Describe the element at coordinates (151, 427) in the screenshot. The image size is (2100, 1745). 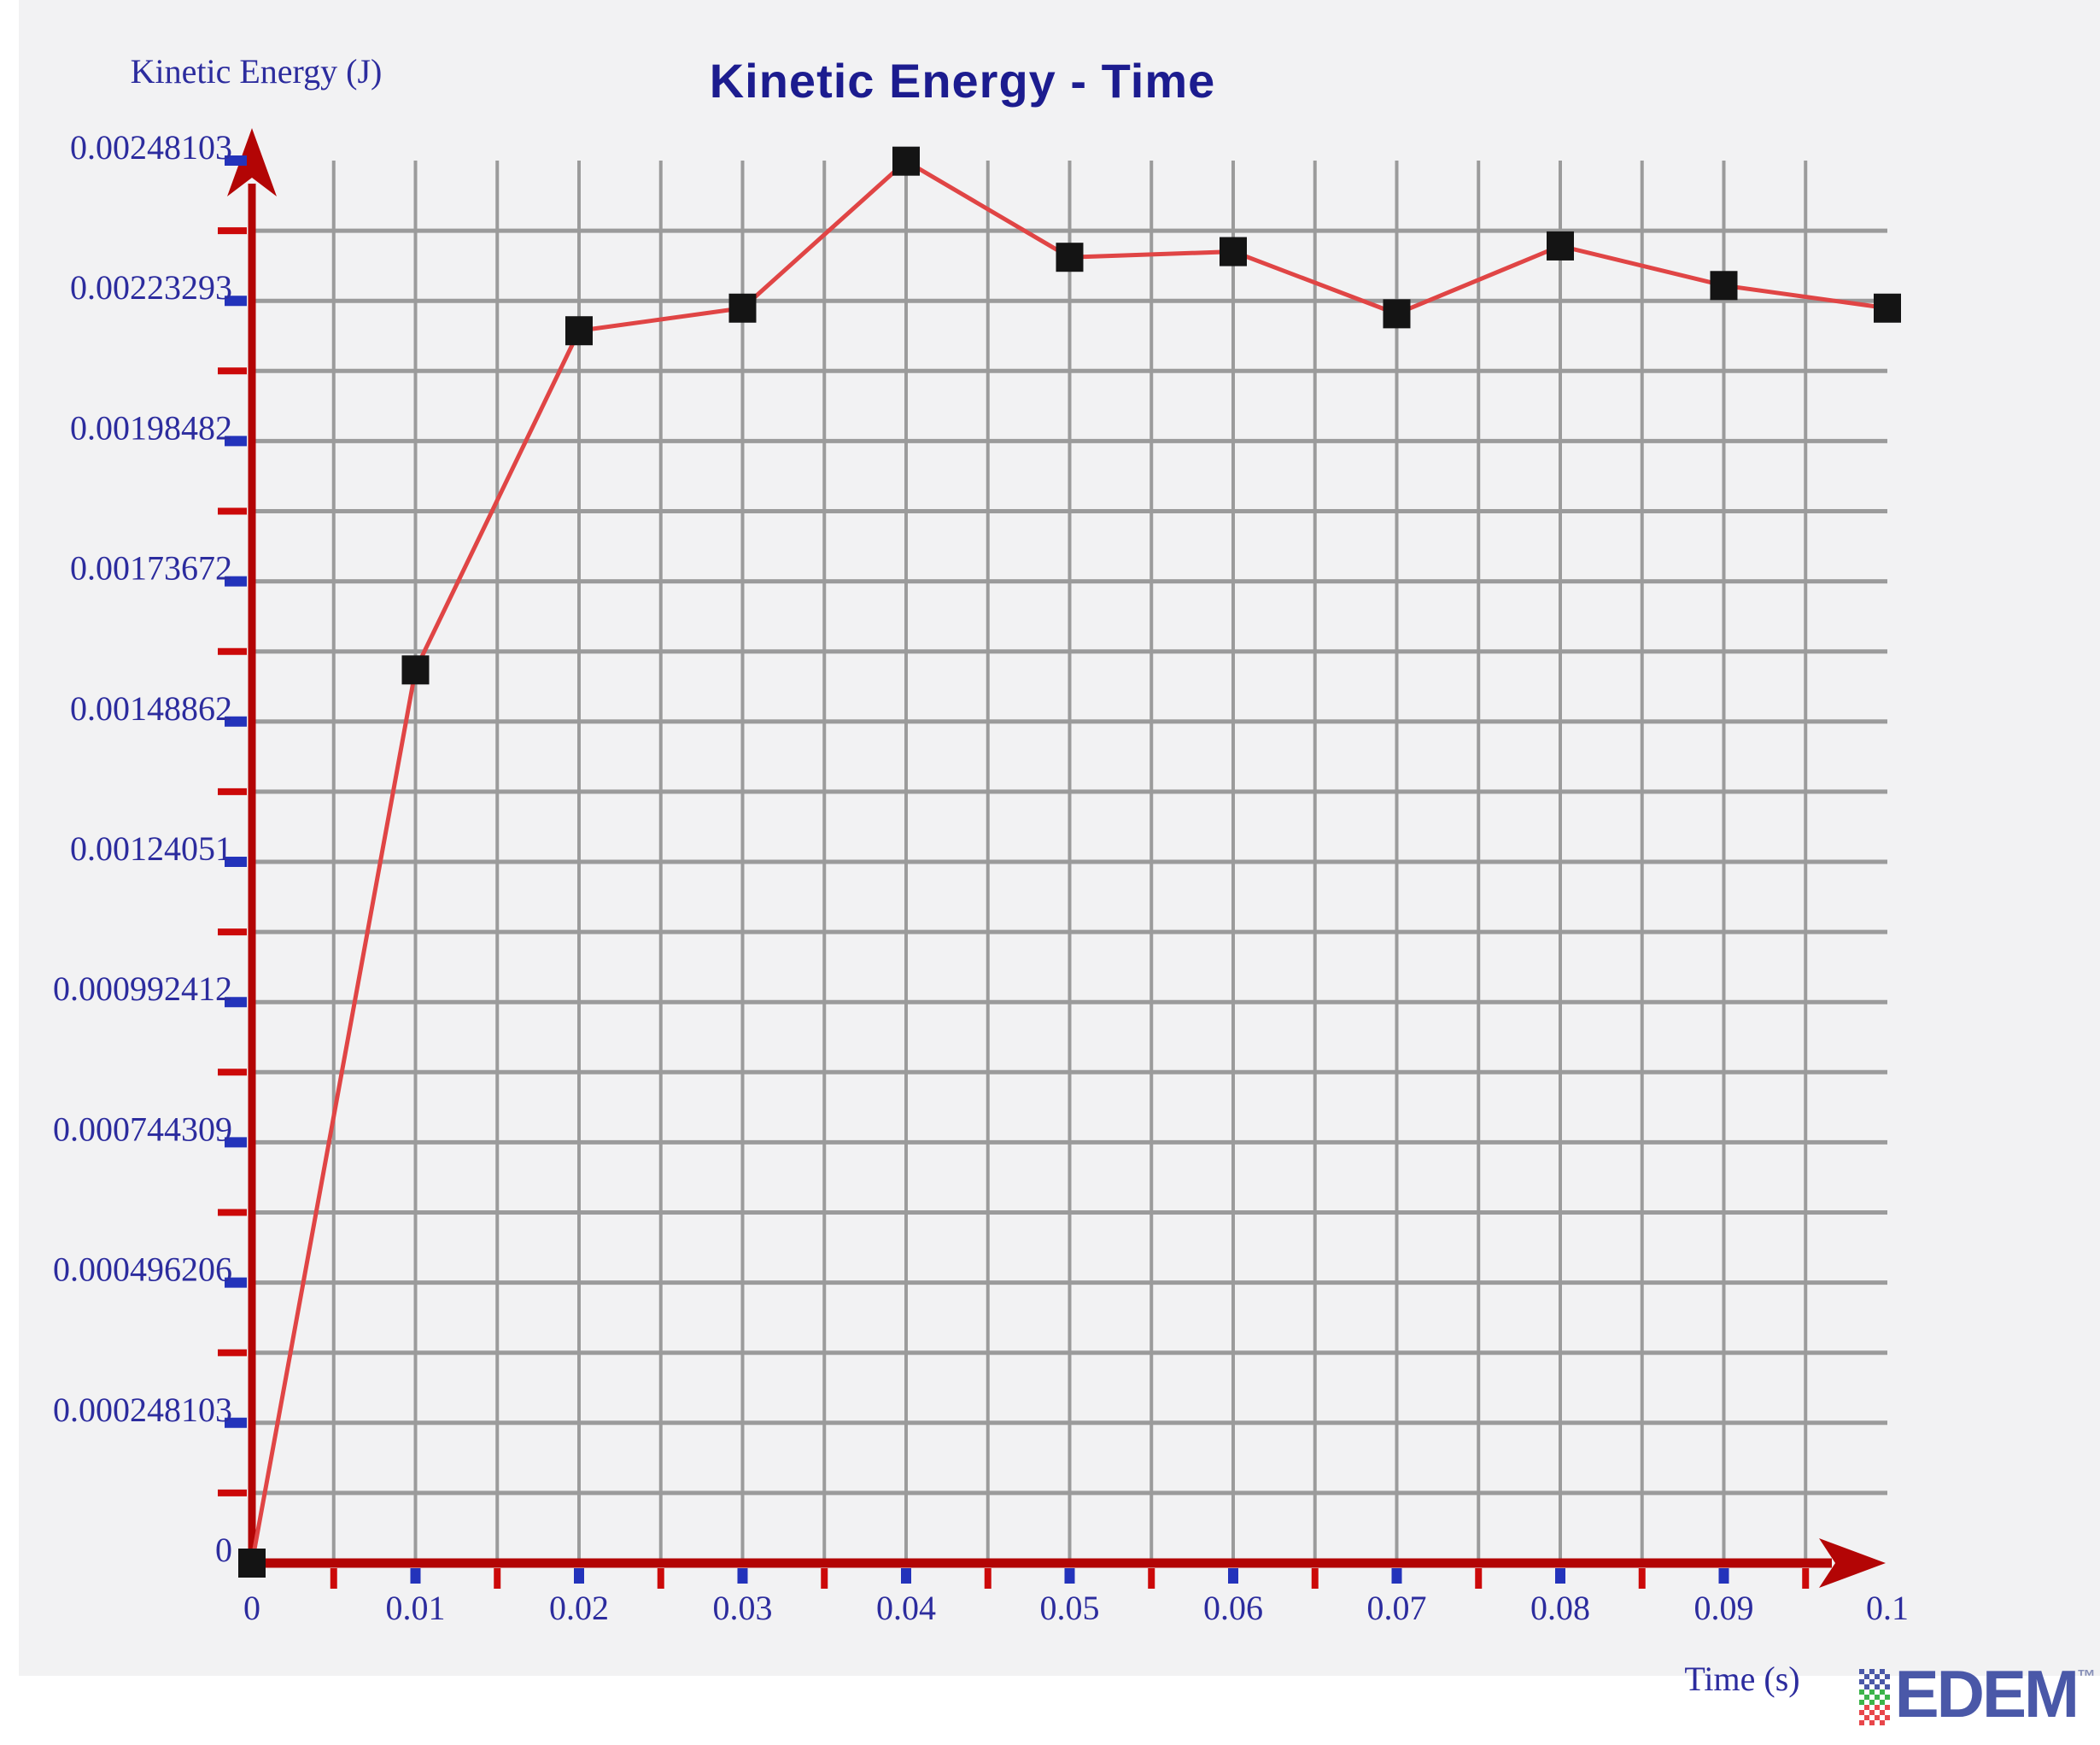
I see `y-tick-label: 0.00198482` at that location.